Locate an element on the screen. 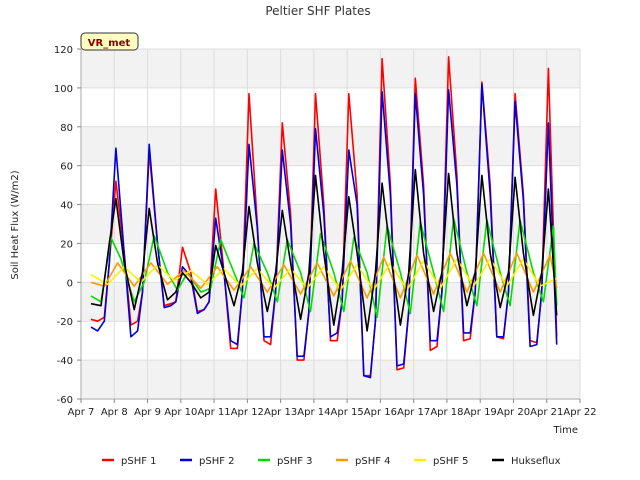  legend-label: pSHF 4 is located at coordinates (373, 461).